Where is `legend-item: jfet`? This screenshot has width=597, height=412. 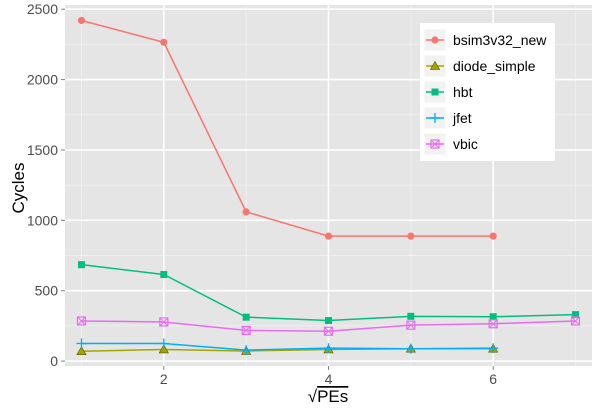 legend-item: jfet is located at coordinates (447, 118).